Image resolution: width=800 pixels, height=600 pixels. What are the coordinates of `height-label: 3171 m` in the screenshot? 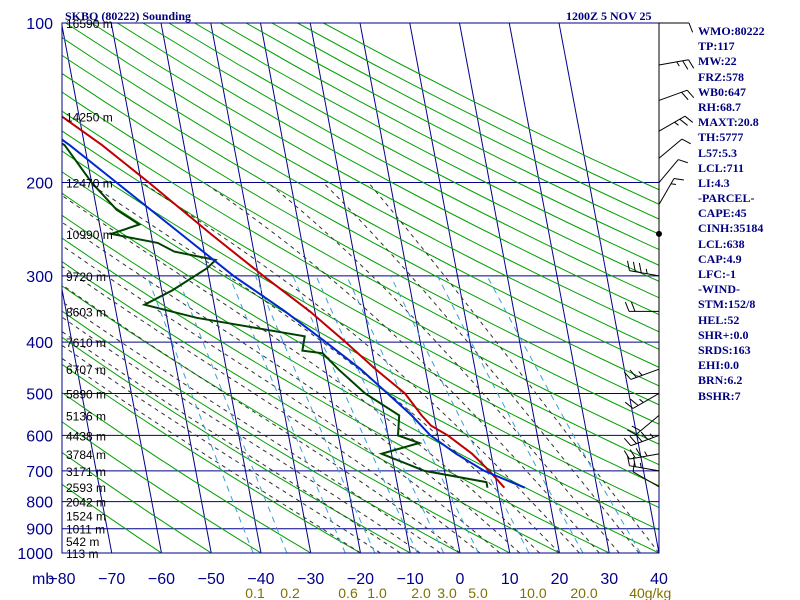 It's located at (86, 472).